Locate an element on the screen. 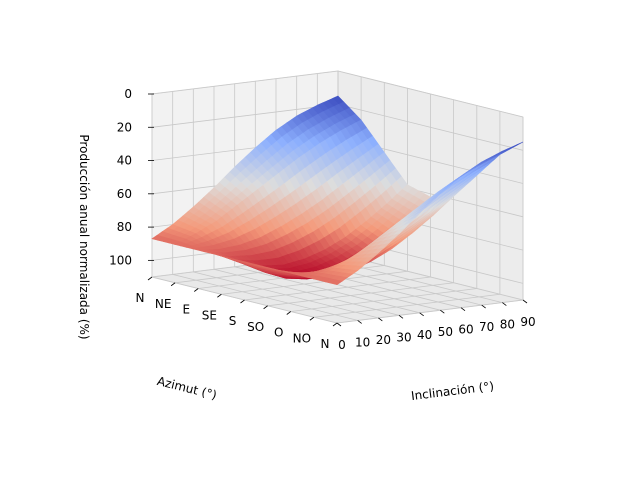  x-tick-label: 60 is located at coordinates (465, 330).